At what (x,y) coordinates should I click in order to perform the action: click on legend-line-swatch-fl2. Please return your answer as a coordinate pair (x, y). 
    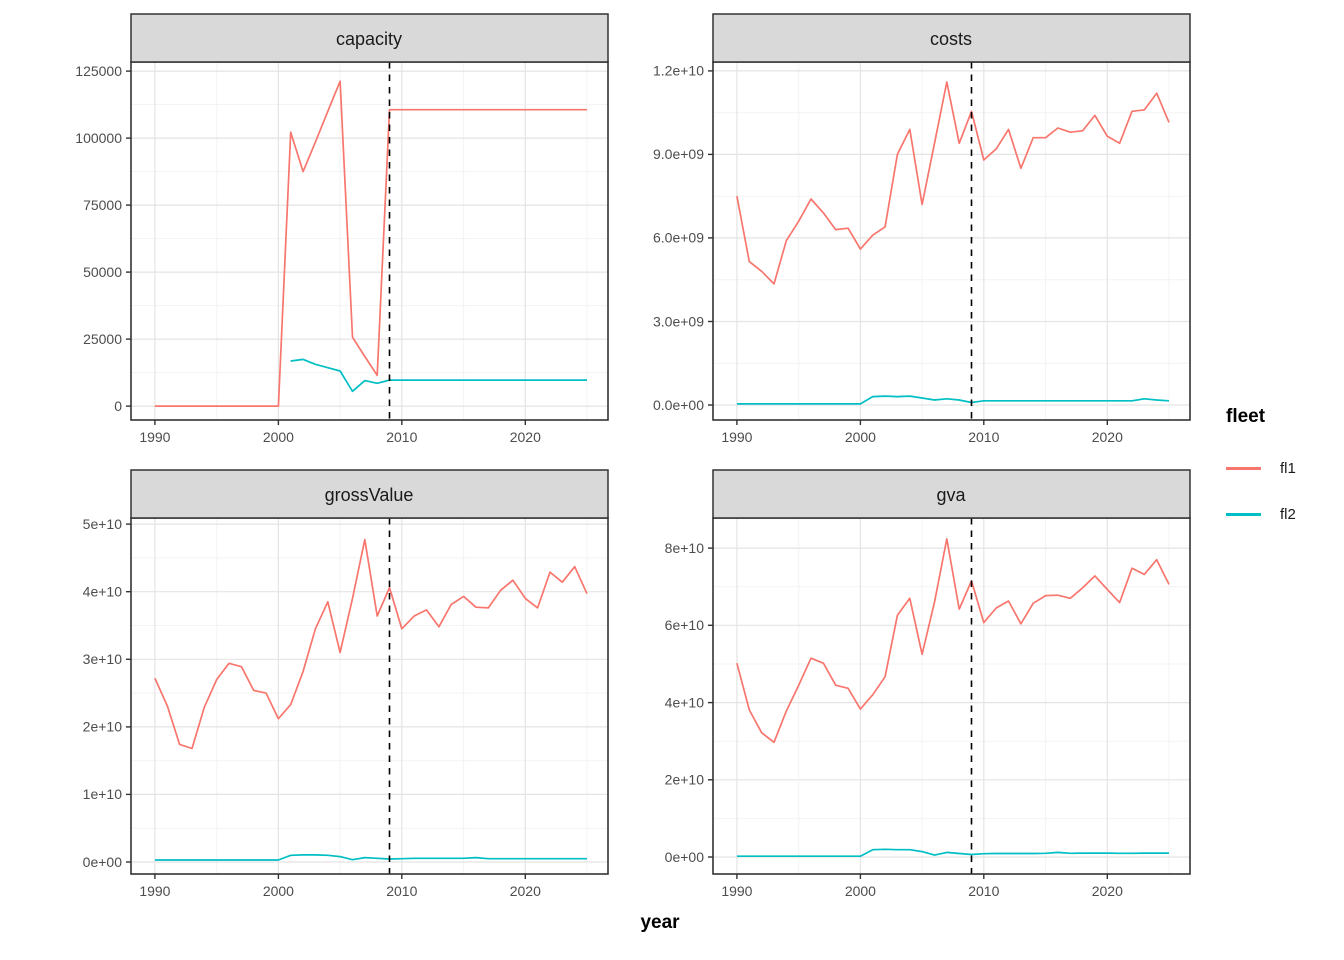
    Looking at the image, I should click on (1243, 514).